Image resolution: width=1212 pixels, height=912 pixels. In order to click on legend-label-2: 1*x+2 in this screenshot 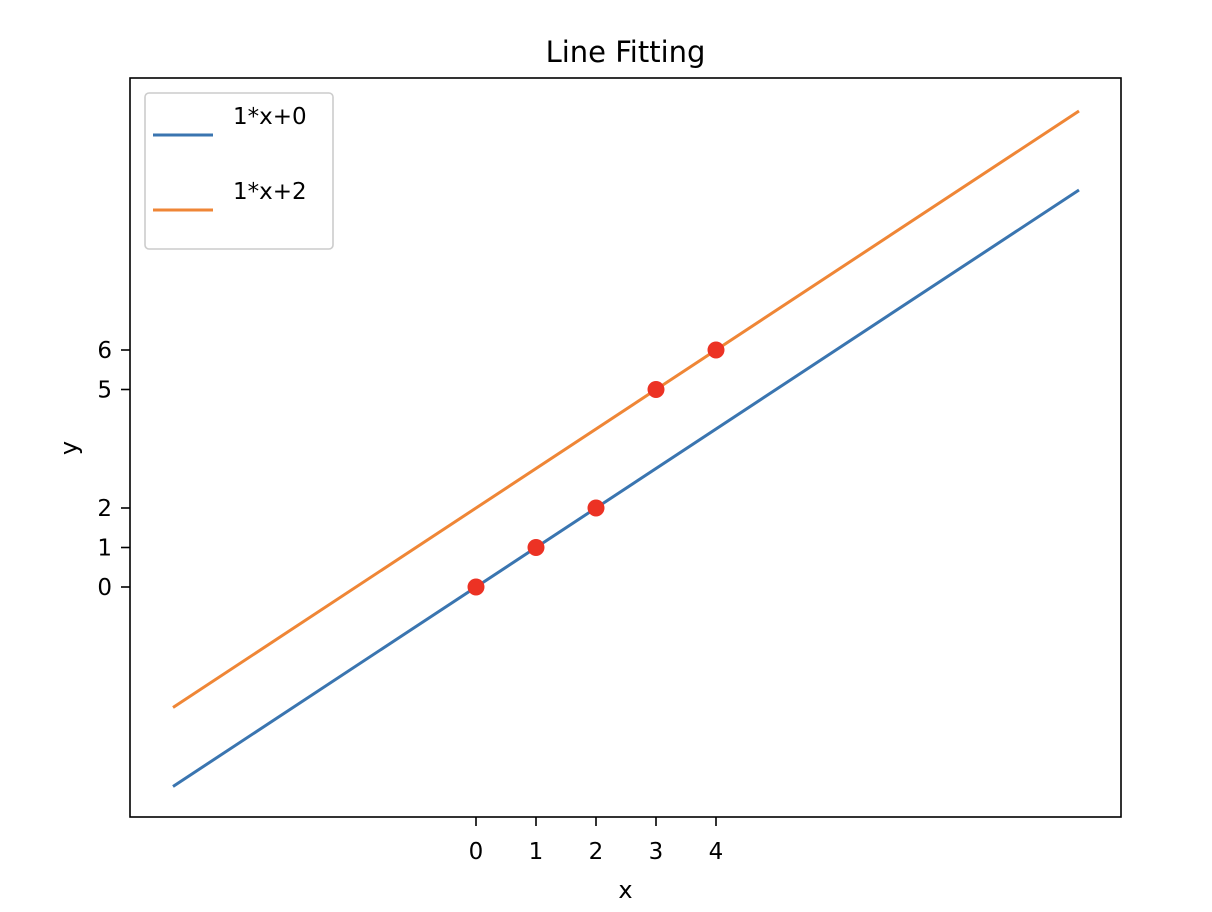, I will do `click(270, 192)`.